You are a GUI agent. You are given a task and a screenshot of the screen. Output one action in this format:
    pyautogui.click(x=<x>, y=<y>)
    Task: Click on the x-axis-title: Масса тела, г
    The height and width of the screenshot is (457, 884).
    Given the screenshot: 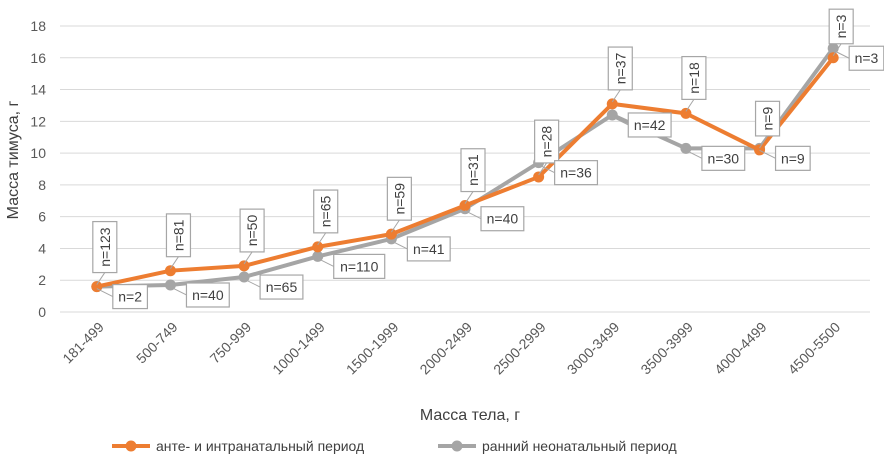 What is the action you would take?
    pyautogui.click(x=470, y=415)
    